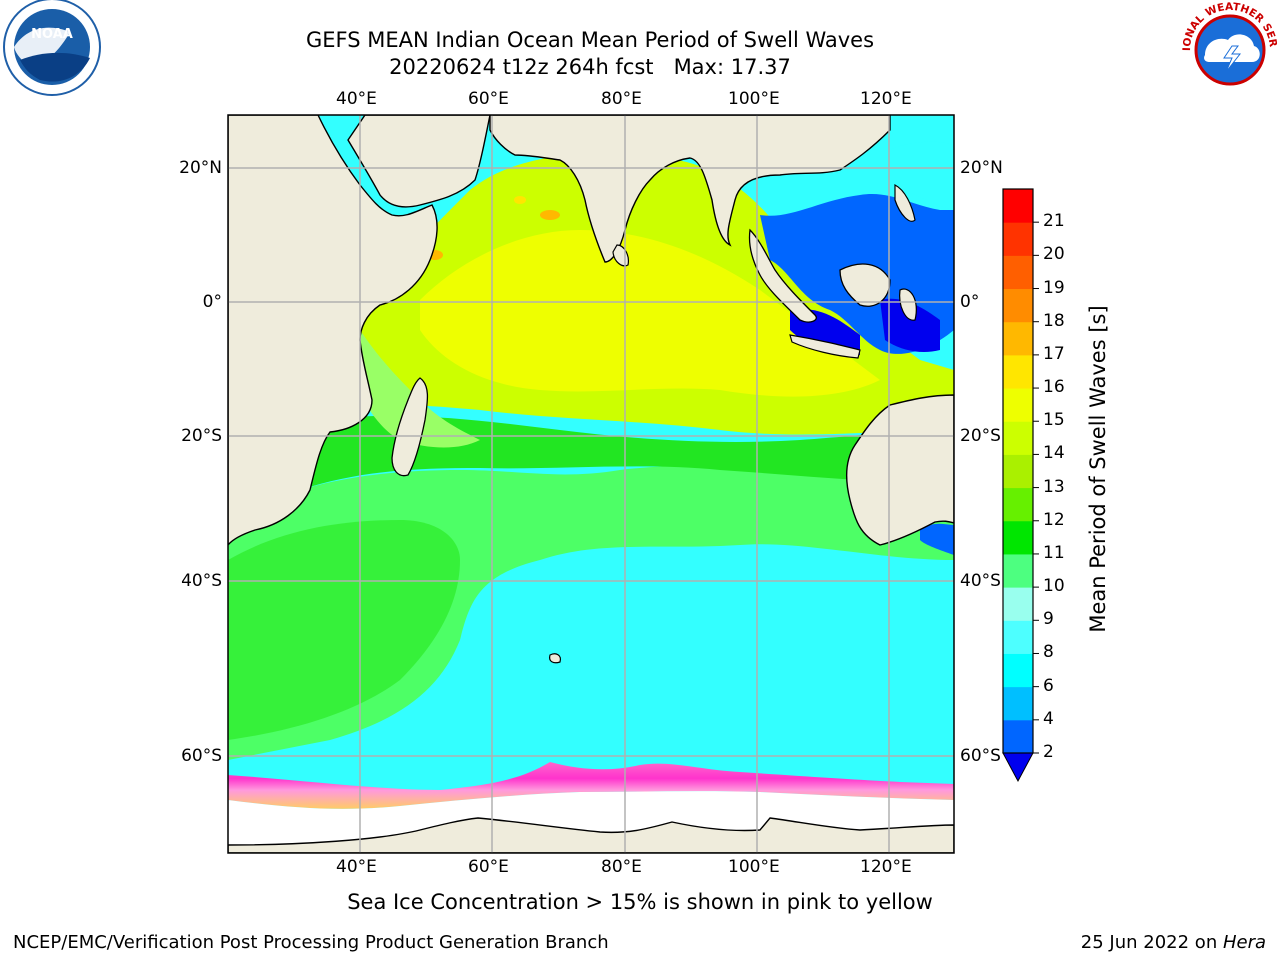 This screenshot has height=960, width=1280. Describe the element at coordinates (419, 161) in the screenshot. I see `arabia-land` at that location.